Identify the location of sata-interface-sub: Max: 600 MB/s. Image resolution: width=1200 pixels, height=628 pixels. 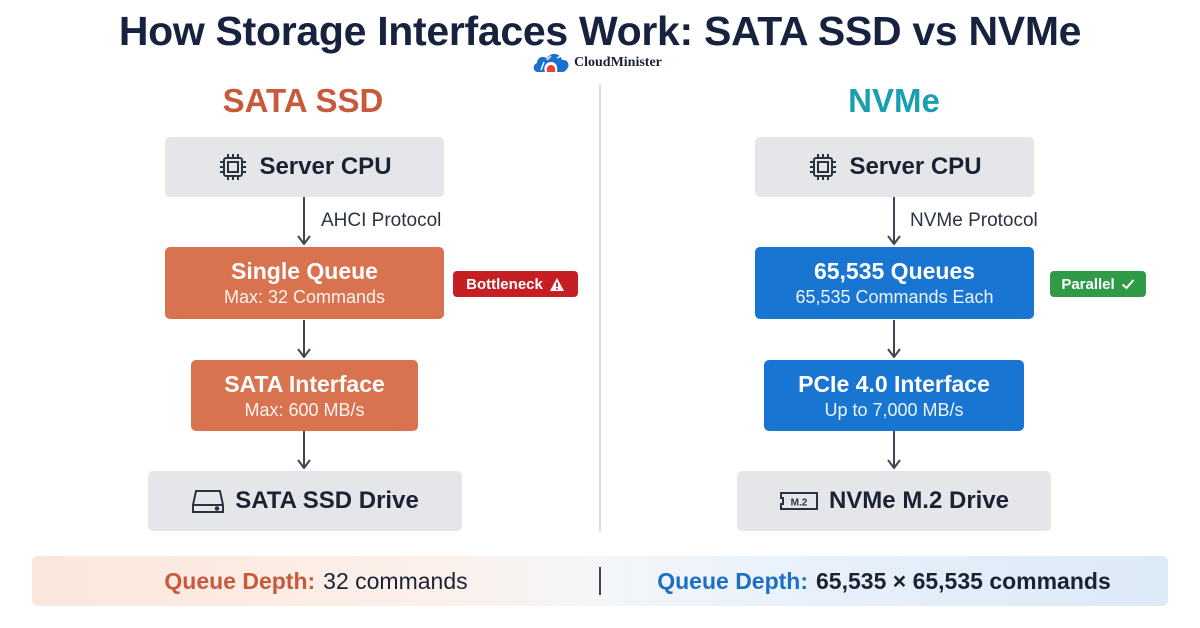
(304, 409).